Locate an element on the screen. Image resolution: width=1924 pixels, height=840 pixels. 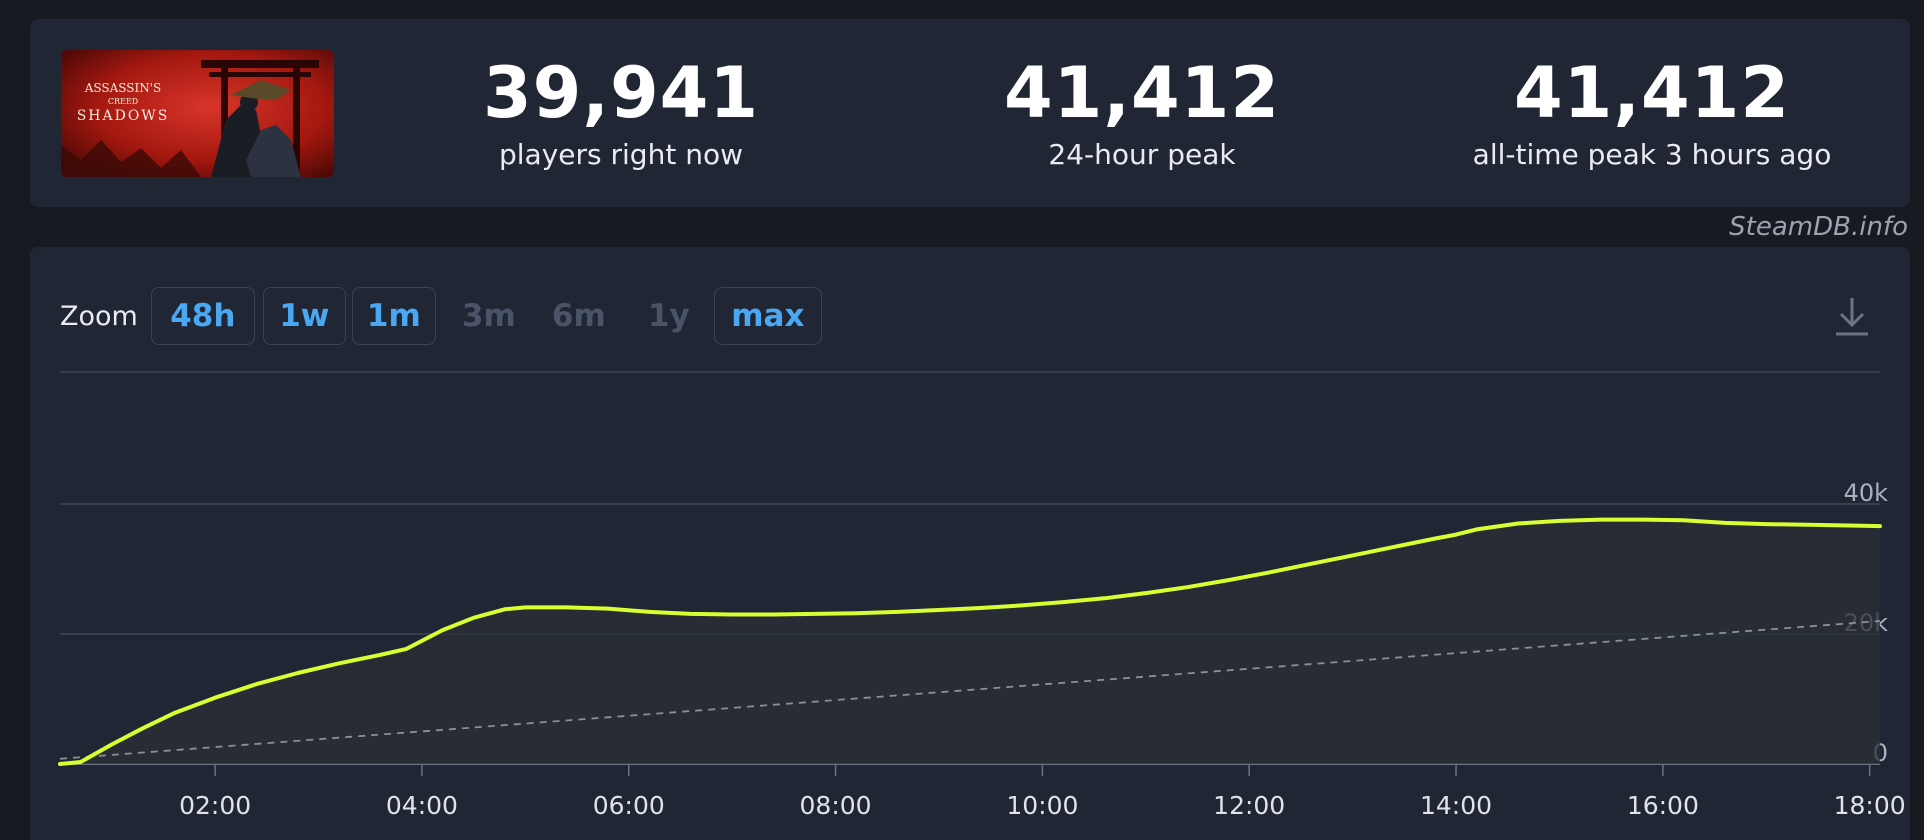
stat-24h-peak: 41,412 24-hour peak is located at coordinates (1142, 111).